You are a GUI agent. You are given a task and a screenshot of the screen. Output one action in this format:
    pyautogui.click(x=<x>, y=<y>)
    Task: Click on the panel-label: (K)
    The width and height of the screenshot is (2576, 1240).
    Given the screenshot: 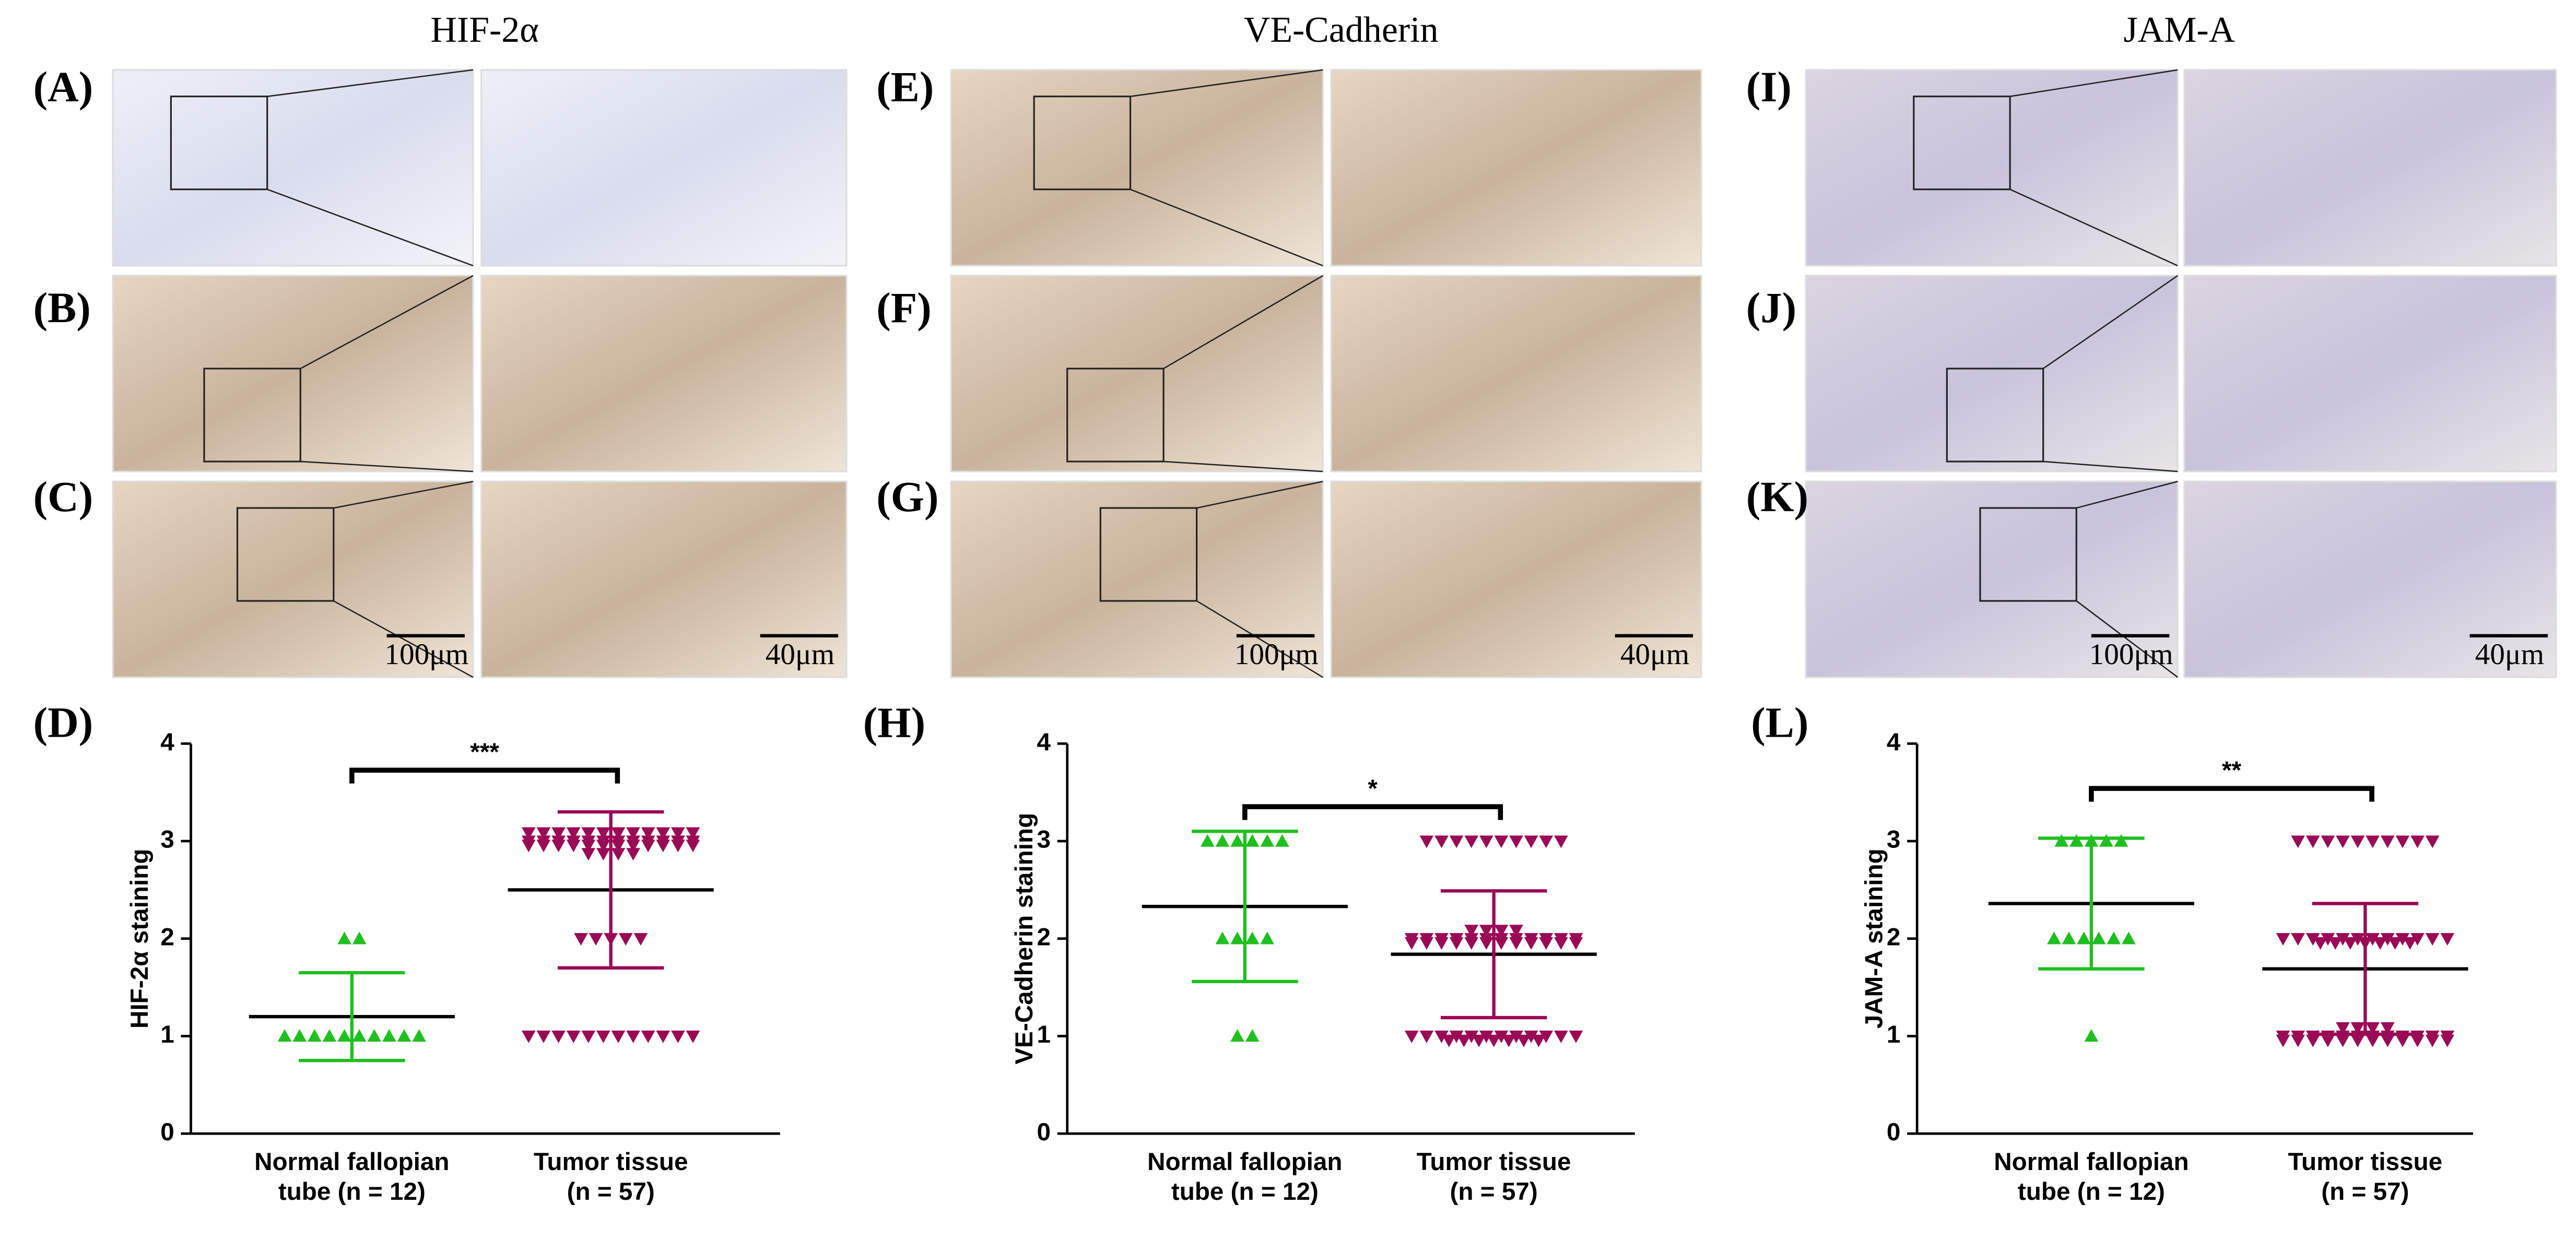 What is the action you would take?
    pyautogui.click(x=1777, y=497)
    